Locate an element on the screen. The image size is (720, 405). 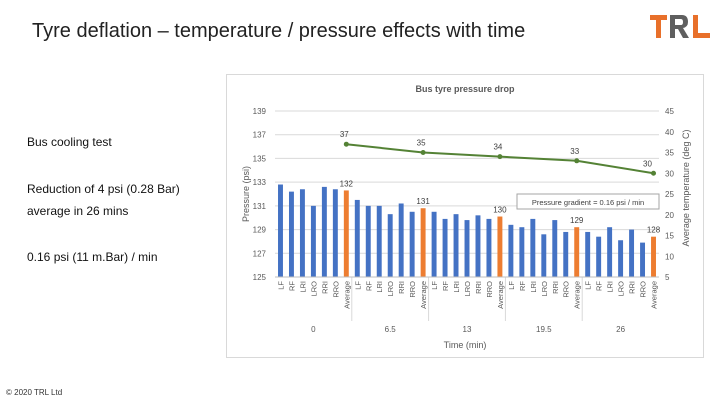
y-tick-label: 127 is located at coordinates (260, 253).